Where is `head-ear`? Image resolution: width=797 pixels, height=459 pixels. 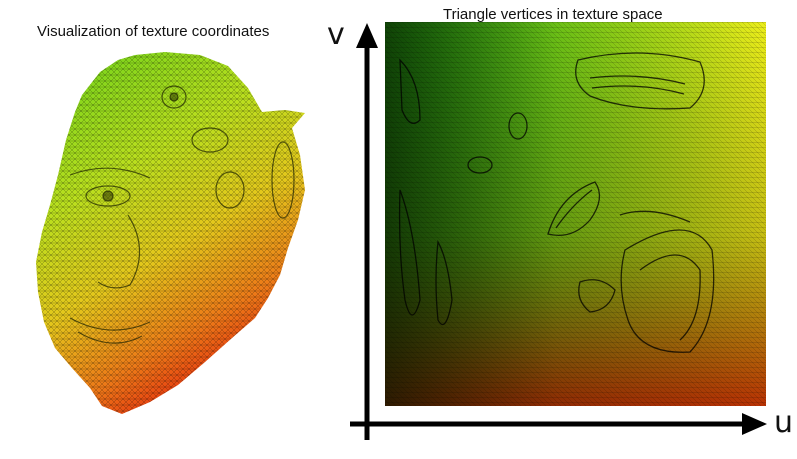
head-ear is located at coordinates (283, 180).